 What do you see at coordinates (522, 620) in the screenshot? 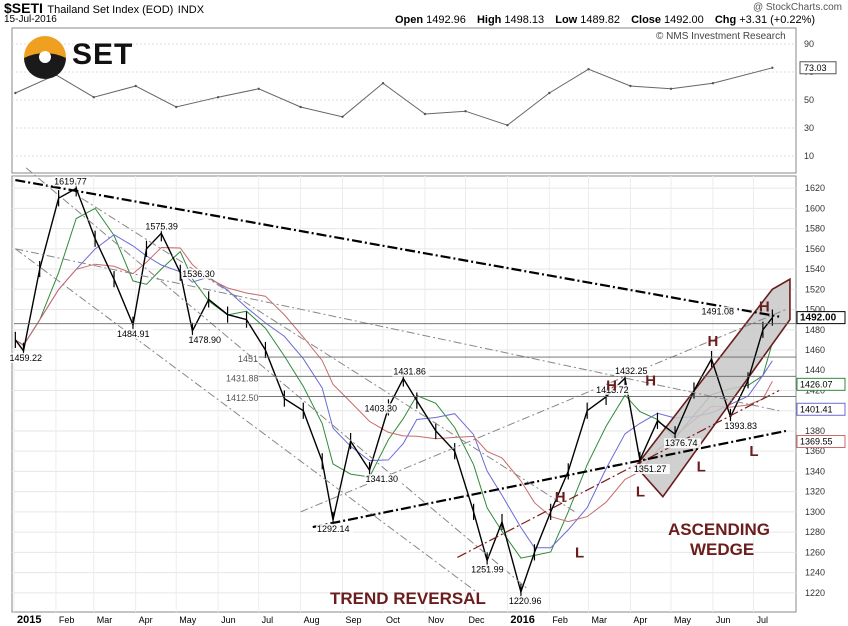
I see `x-tick-label: 2016` at bounding box center [522, 620].